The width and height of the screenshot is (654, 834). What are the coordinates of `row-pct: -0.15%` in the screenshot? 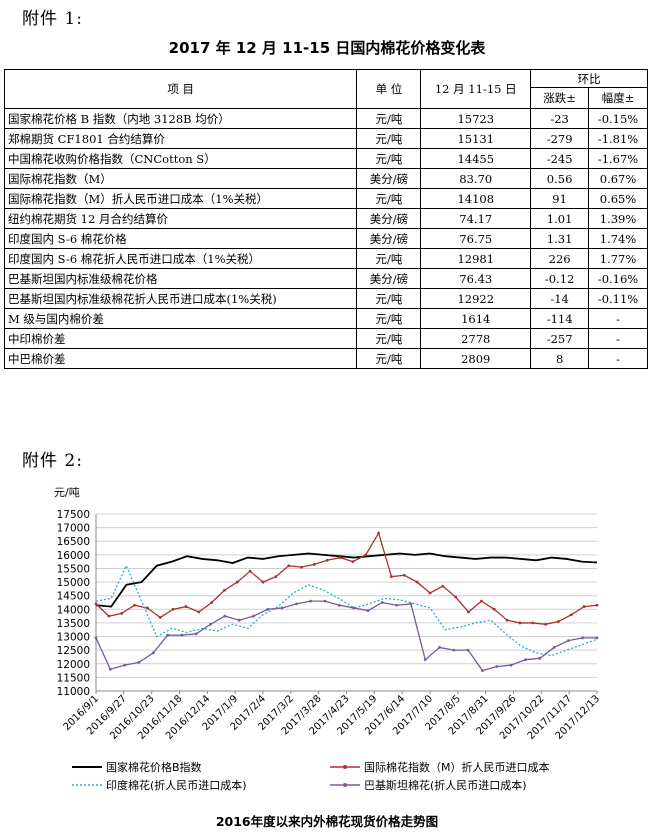 It's located at (618, 118).